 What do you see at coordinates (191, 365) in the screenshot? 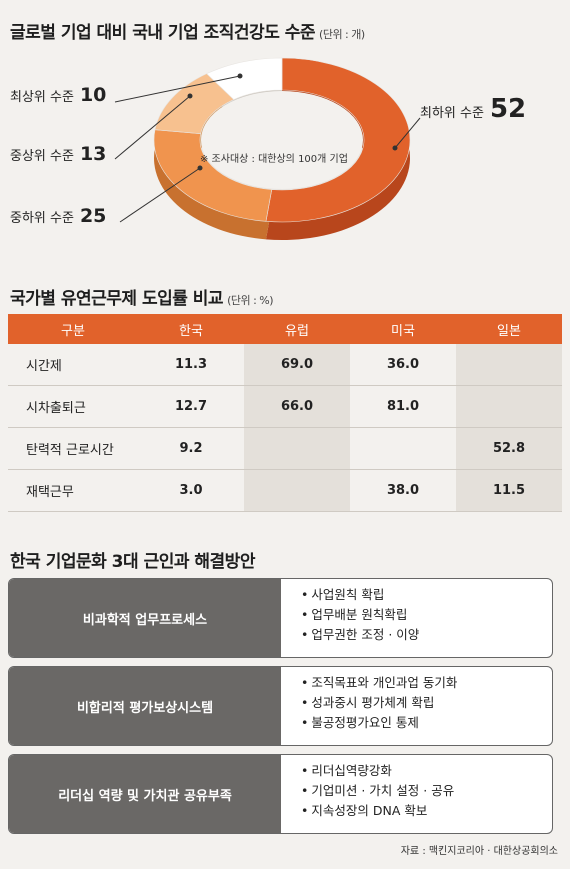
I see `table-cell: 11.3` at bounding box center [191, 365].